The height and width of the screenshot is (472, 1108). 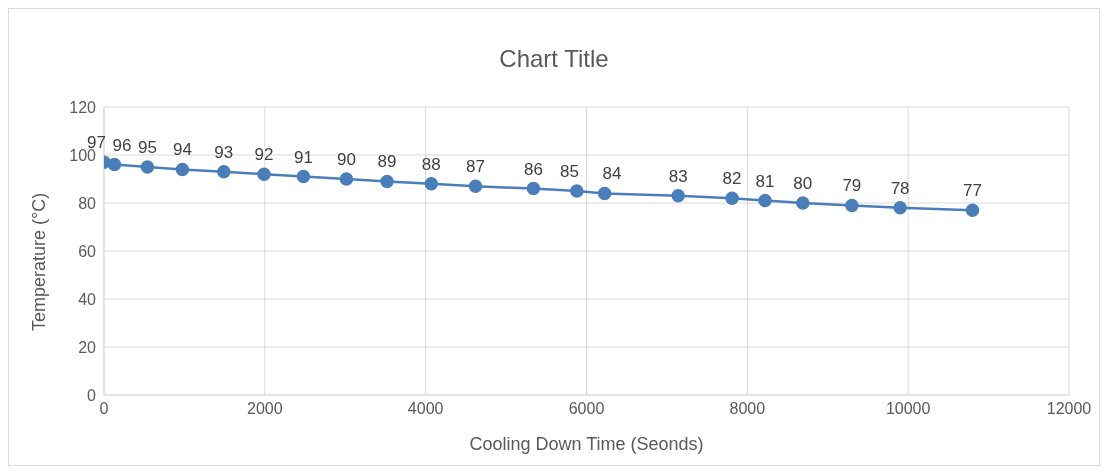 What do you see at coordinates (147, 147) in the screenshot?
I see `data-label: 95` at bounding box center [147, 147].